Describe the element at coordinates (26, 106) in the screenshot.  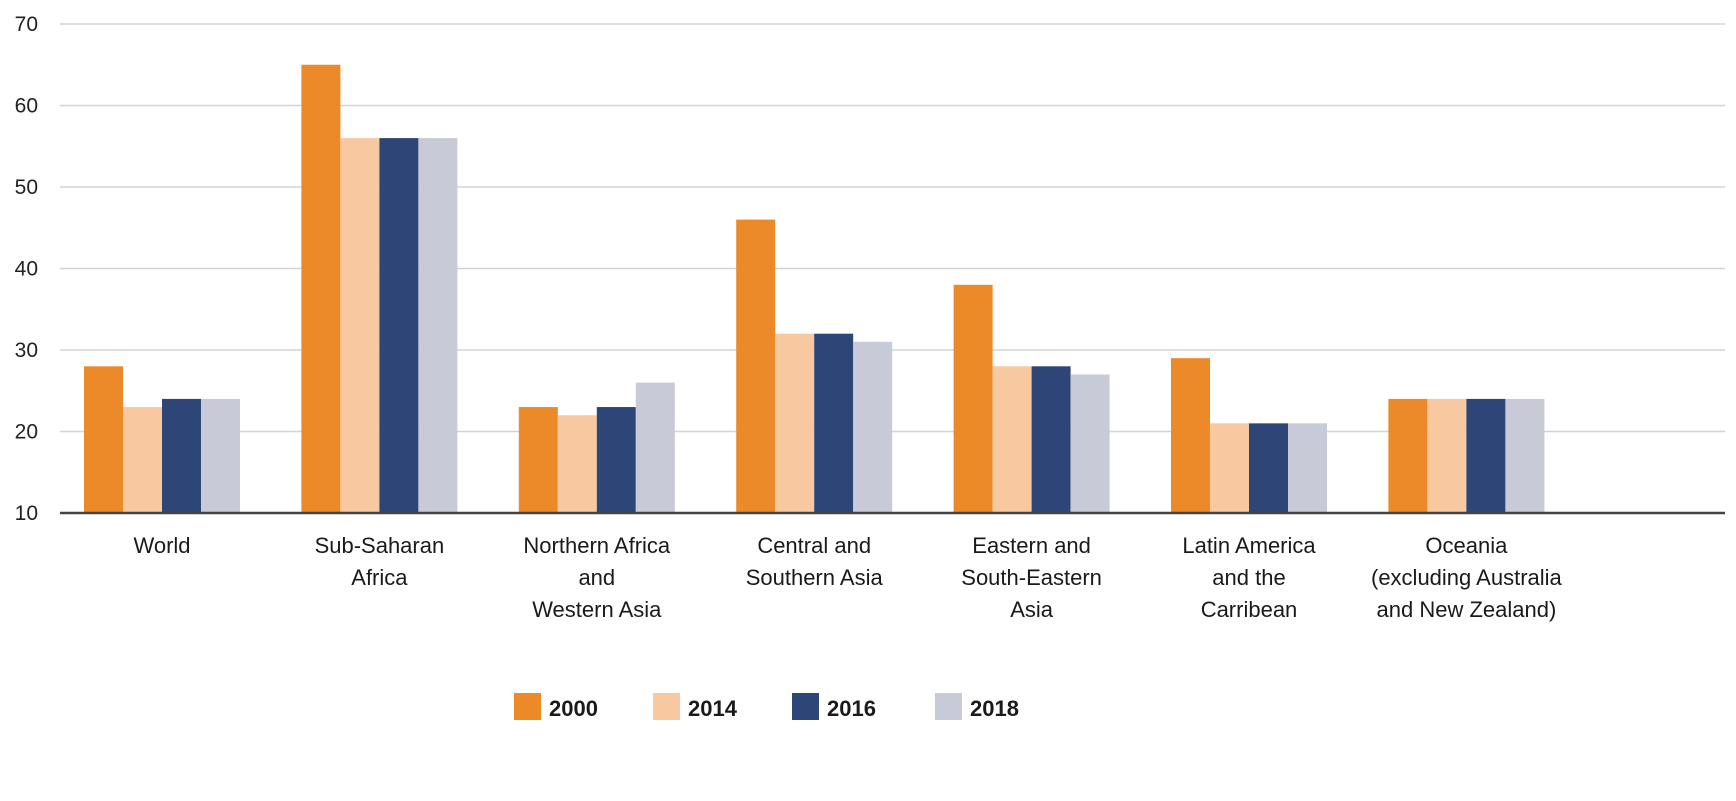
I see `y-tick-label: 60` at that location.